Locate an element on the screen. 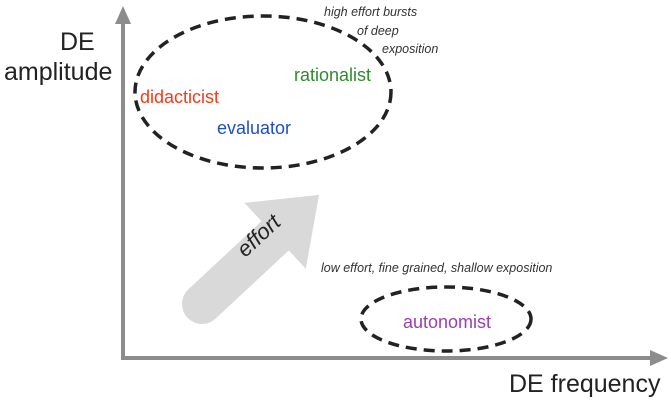 The image size is (671, 400). role-autonomist: autonomist is located at coordinates (447, 322).